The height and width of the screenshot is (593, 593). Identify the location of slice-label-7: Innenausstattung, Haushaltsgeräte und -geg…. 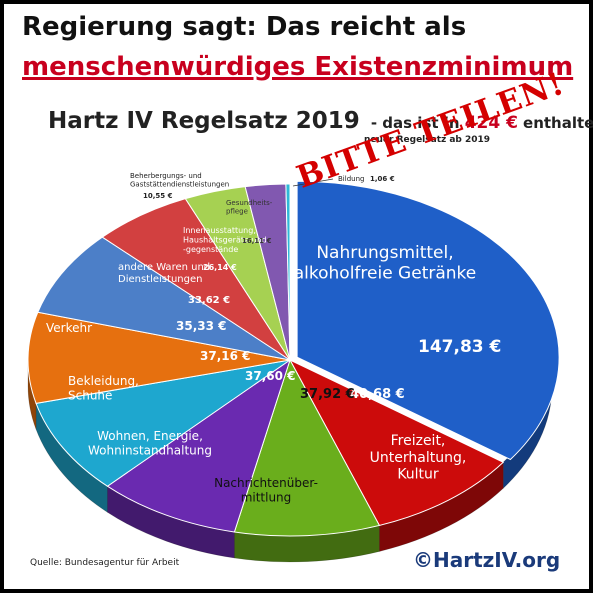
(225, 240).